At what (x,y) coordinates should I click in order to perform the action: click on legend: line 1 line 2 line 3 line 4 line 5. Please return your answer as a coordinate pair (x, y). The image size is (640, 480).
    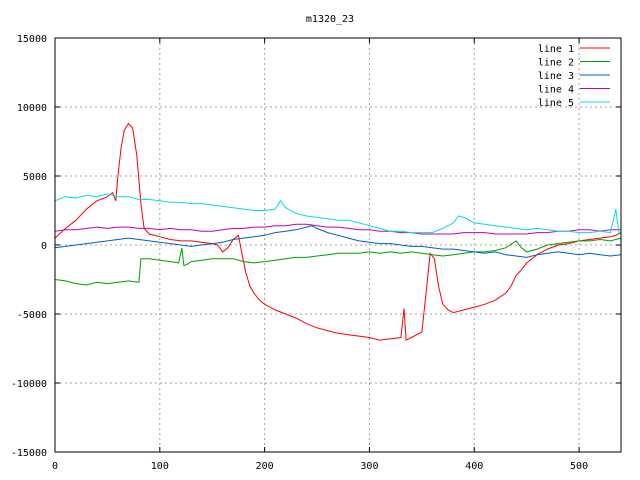
    Looking at the image, I should click on (574, 76).